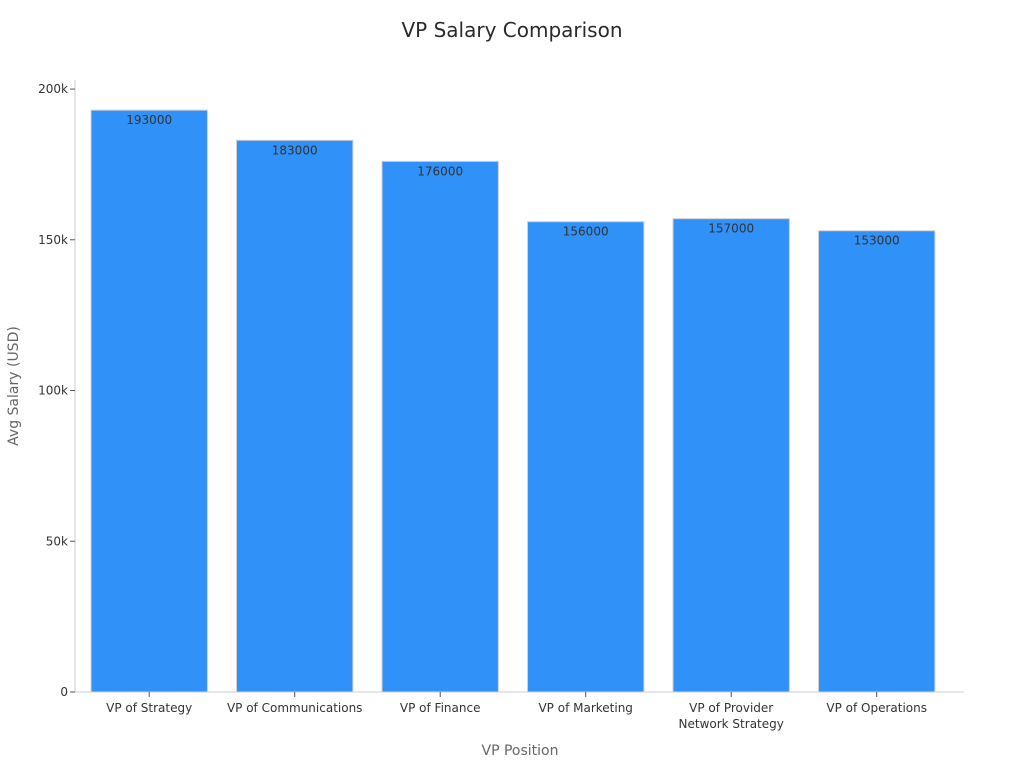 The width and height of the screenshot is (1024, 768). What do you see at coordinates (440, 171) in the screenshot?
I see `bar-value-label: 176000` at bounding box center [440, 171].